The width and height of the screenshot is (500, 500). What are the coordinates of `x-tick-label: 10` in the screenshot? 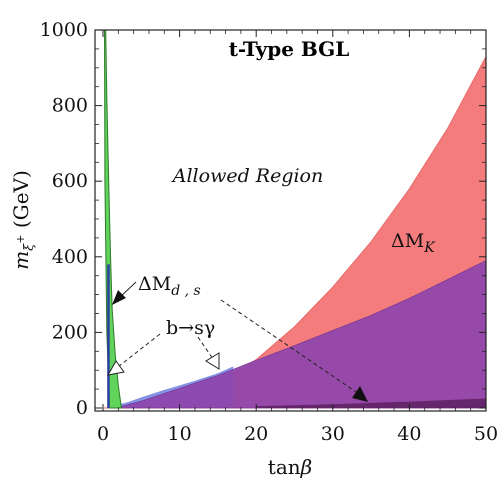 It's located at (180, 434).